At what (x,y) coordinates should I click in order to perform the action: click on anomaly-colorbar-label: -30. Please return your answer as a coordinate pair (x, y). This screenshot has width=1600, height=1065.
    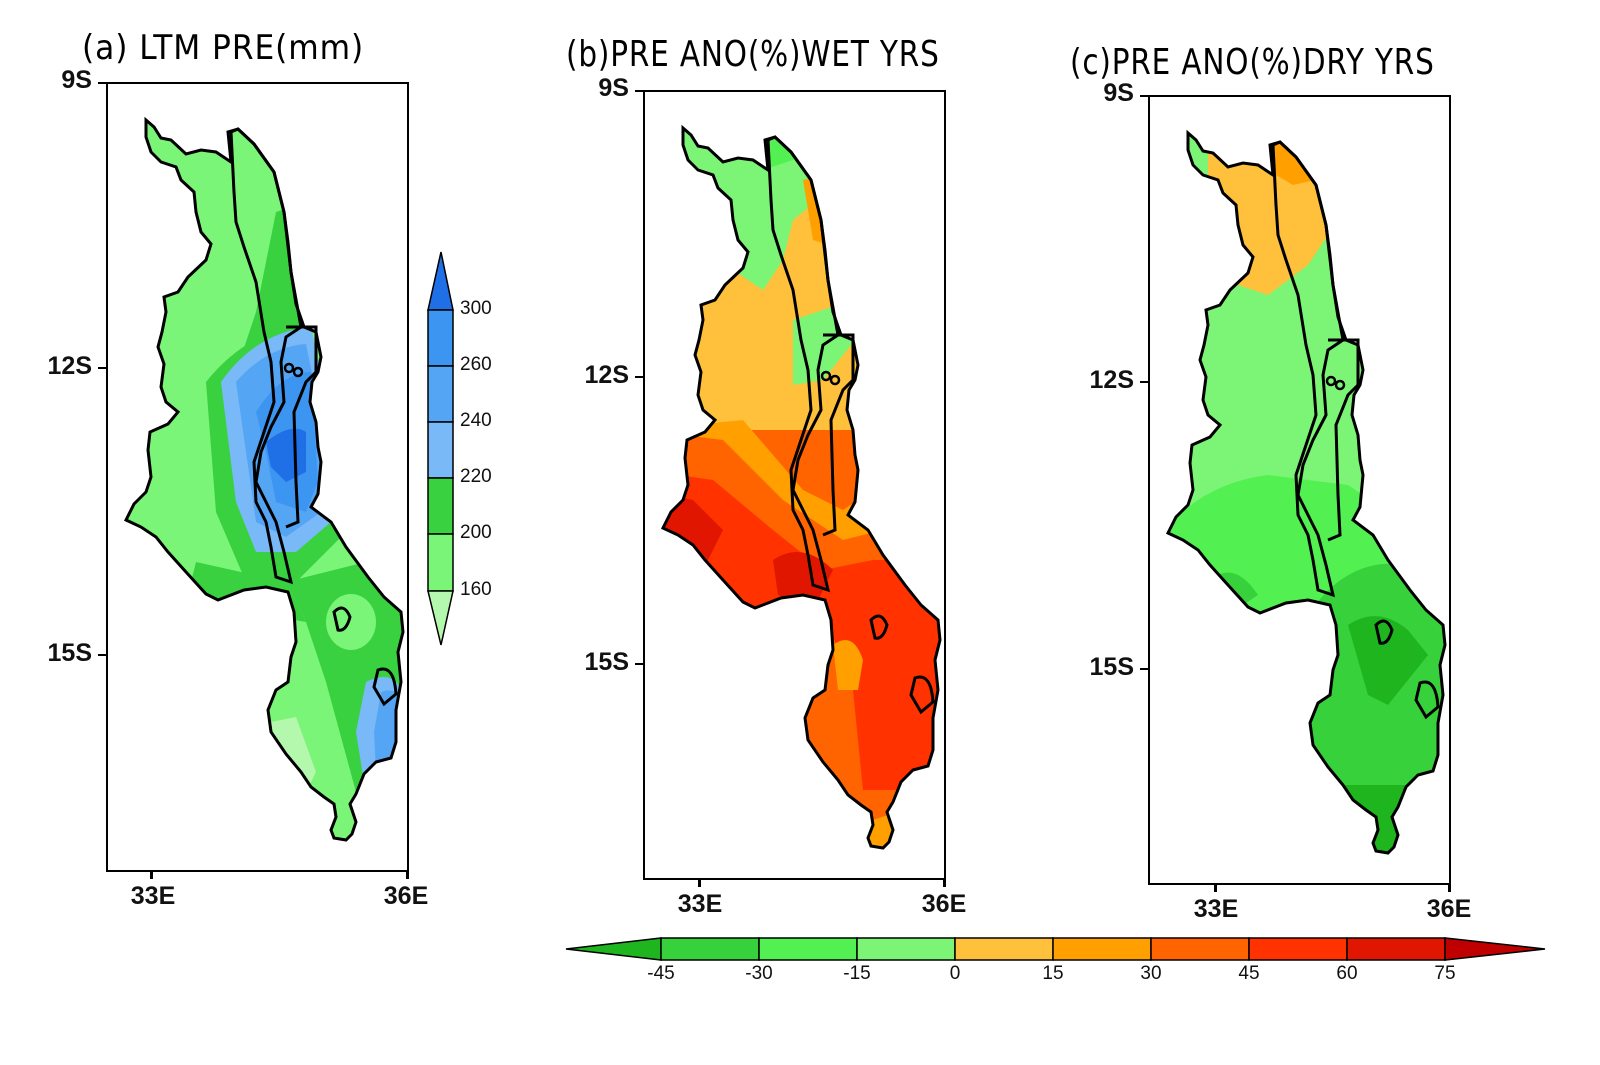
    Looking at the image, I should click on (759, 973).